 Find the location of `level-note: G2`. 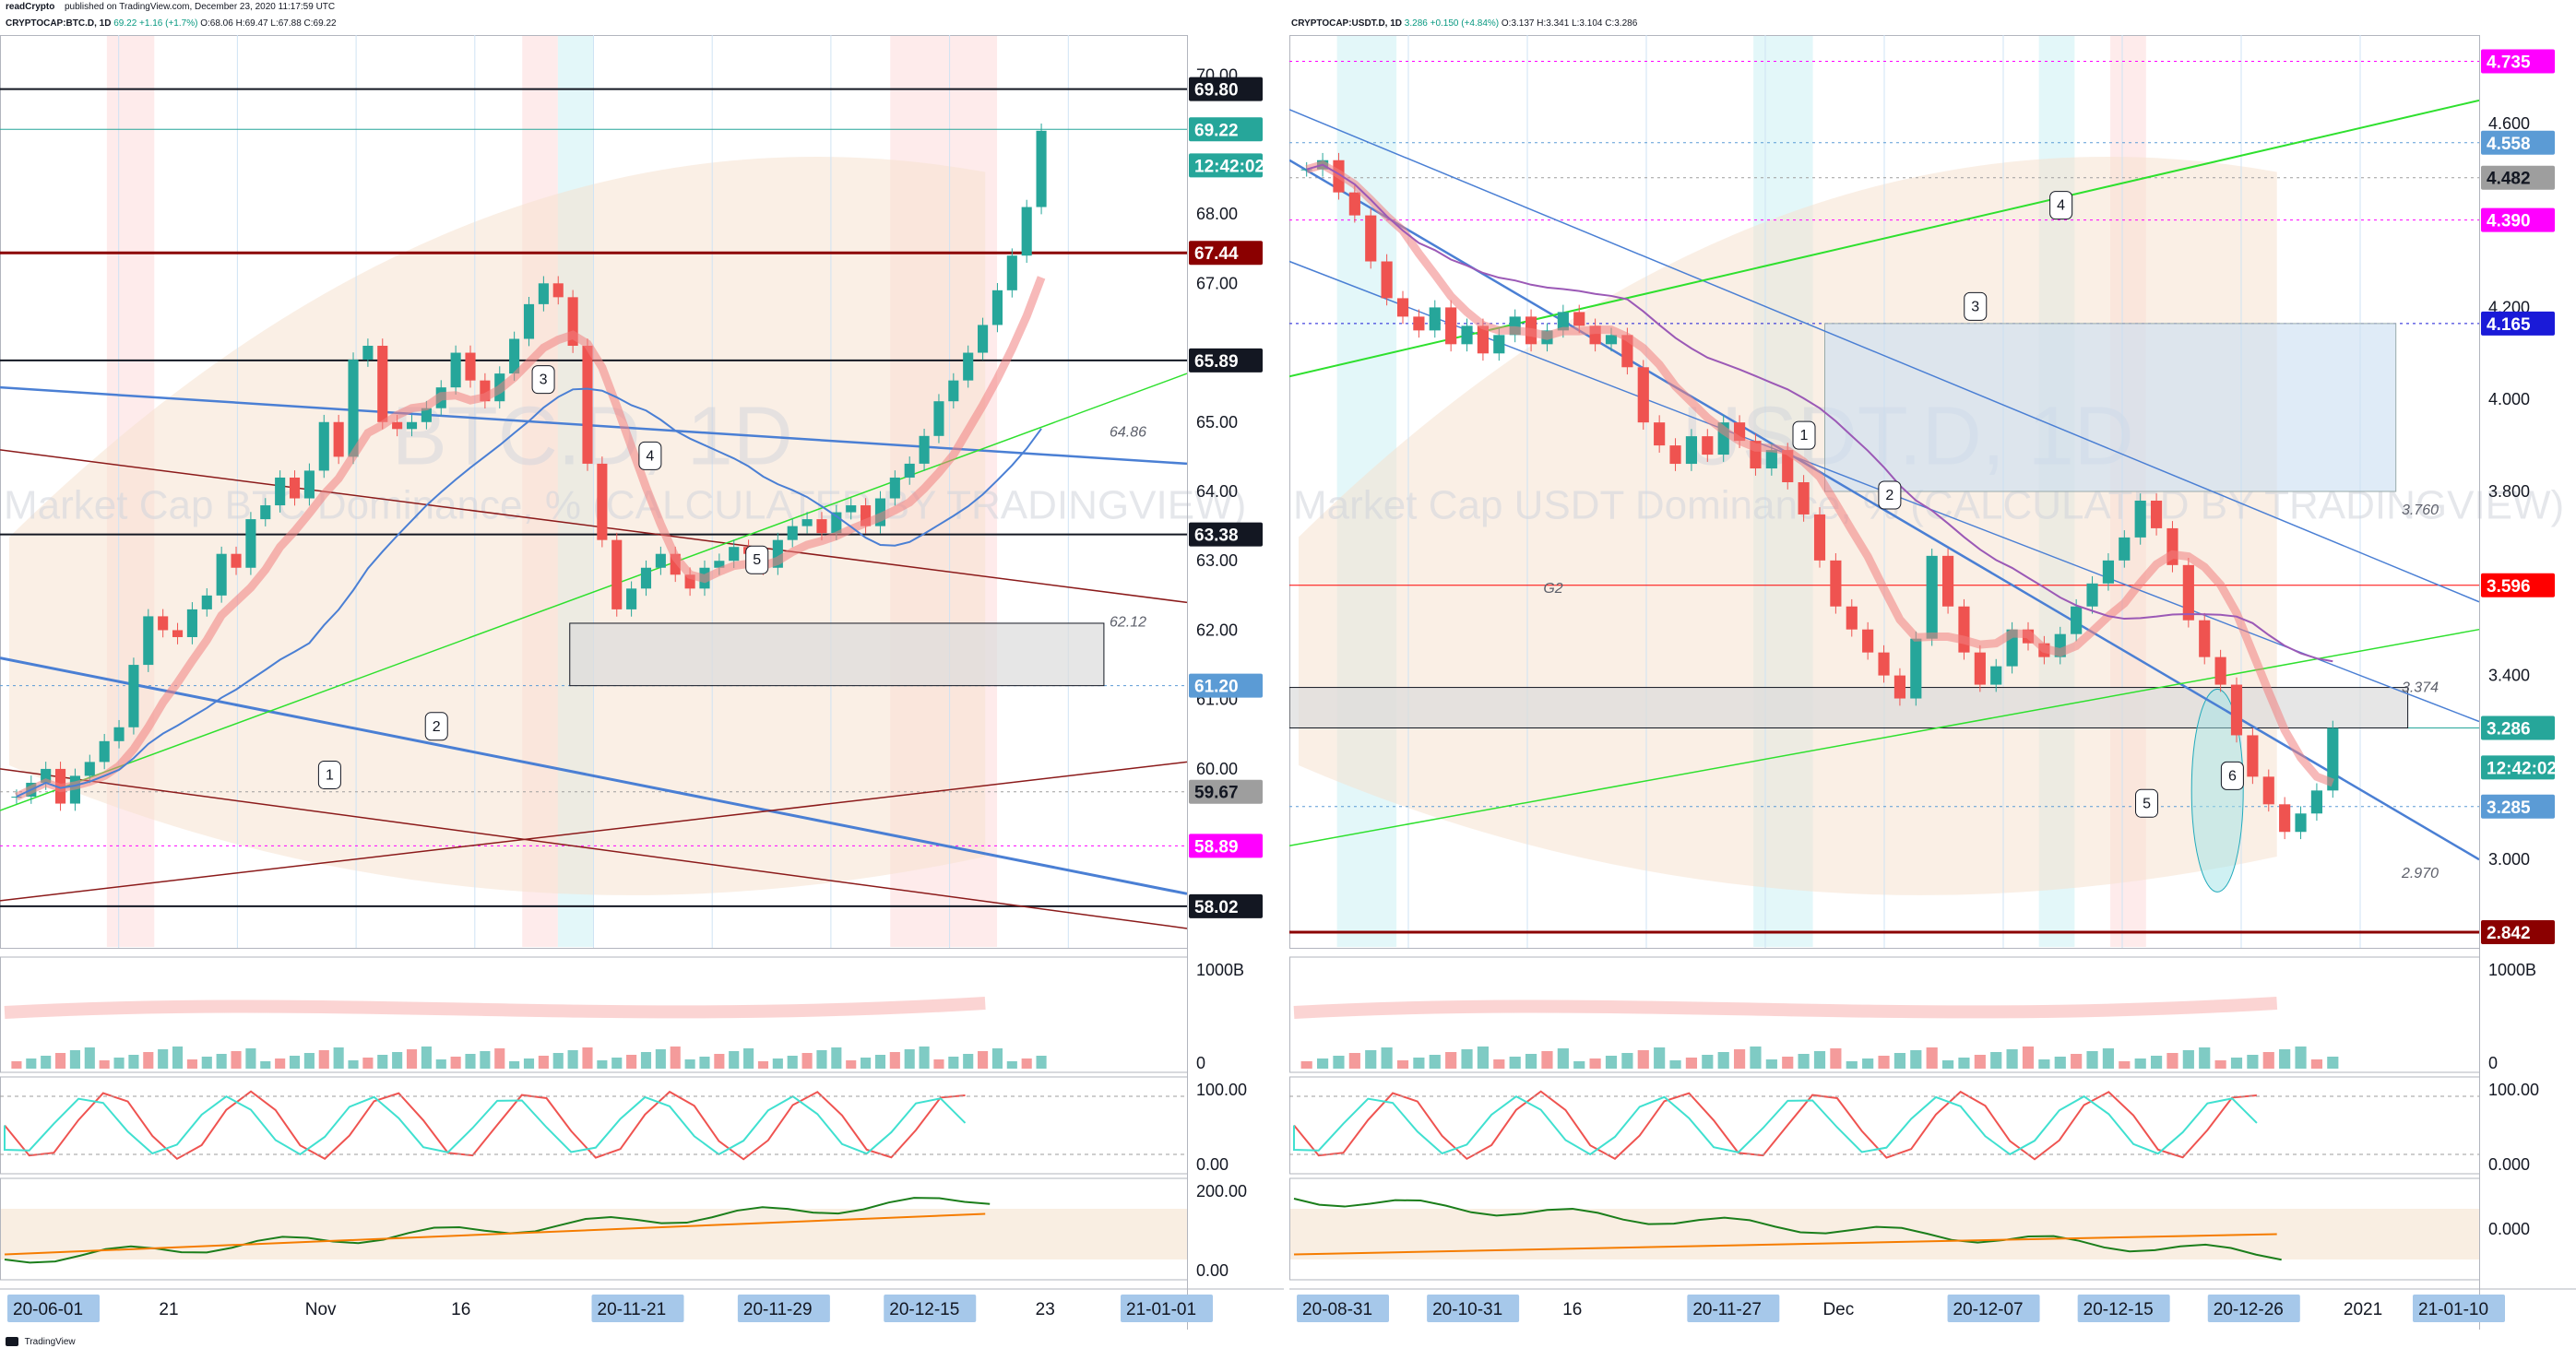

level-note: G2 is located at coordinates (1553, 589).